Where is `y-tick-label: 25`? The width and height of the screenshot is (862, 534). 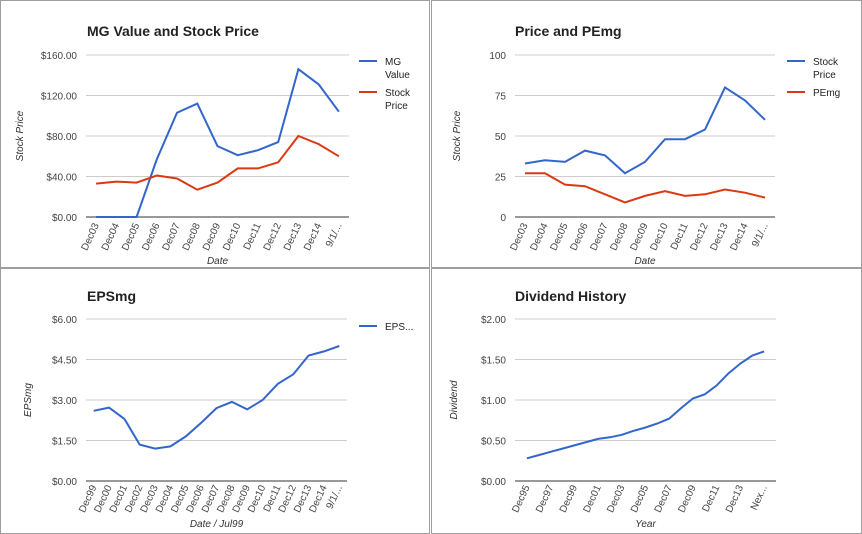
y-tick-label: 25 is located at coordinates (501, 178).